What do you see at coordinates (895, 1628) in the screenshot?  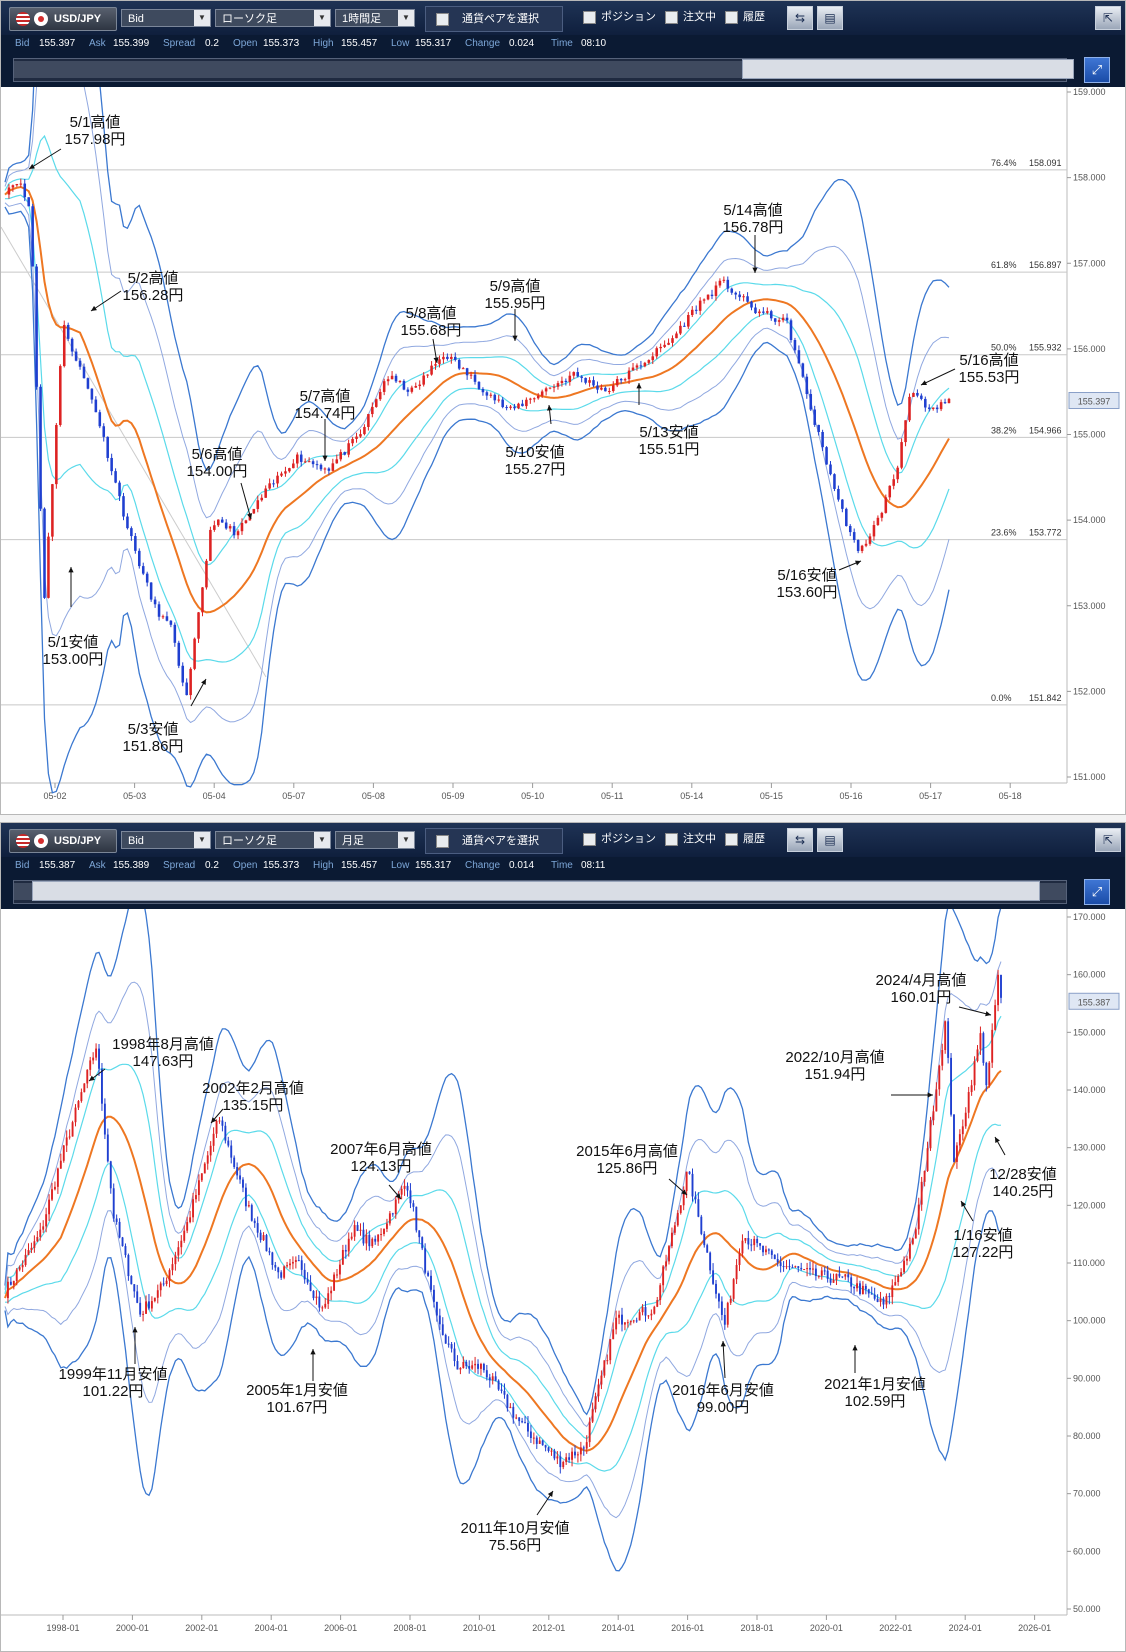 I see `time-tick-label: 2022-01` at bounding box center [895, 1628].